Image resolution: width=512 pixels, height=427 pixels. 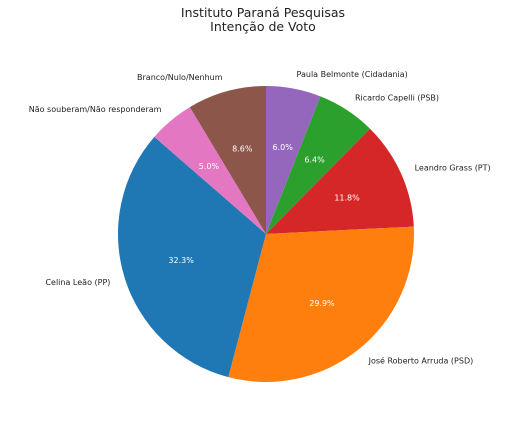 I want to click on pie-slice-ricardo-capelli-psb, so click(x=318, y=165).